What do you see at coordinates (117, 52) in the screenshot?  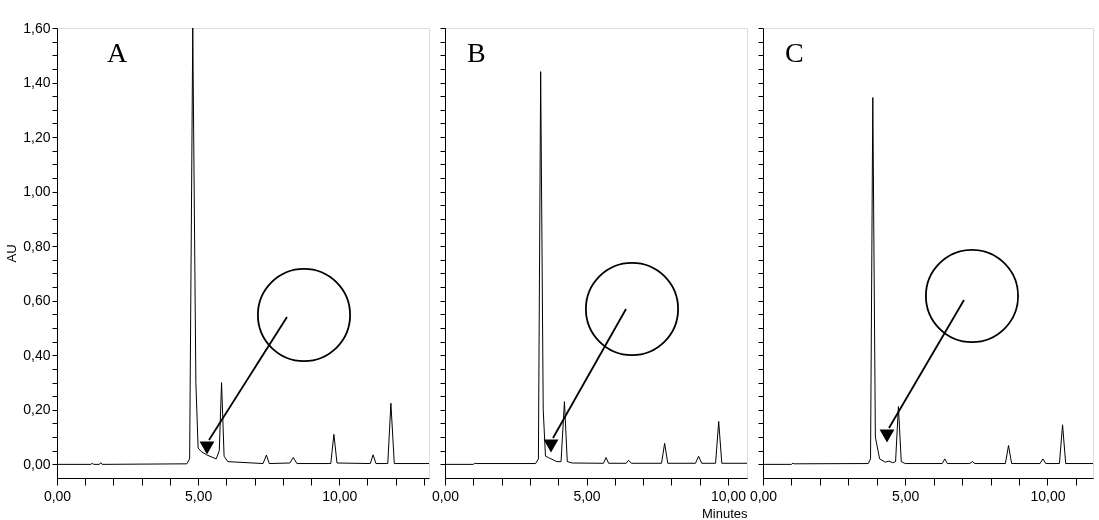 I see `chart-title: A` at bounding box center [117, 52].